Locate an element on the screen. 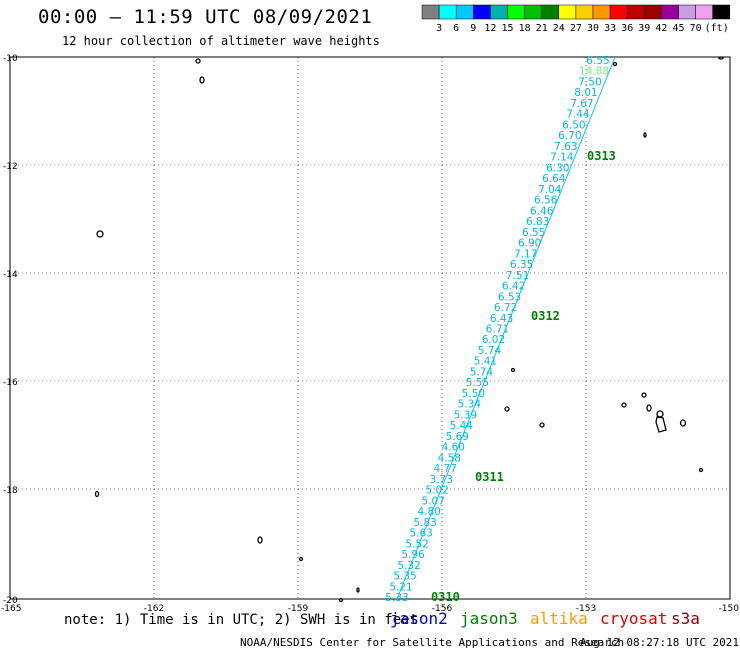  wave-height-value: 5.07 is located at coordinates (432, 501).